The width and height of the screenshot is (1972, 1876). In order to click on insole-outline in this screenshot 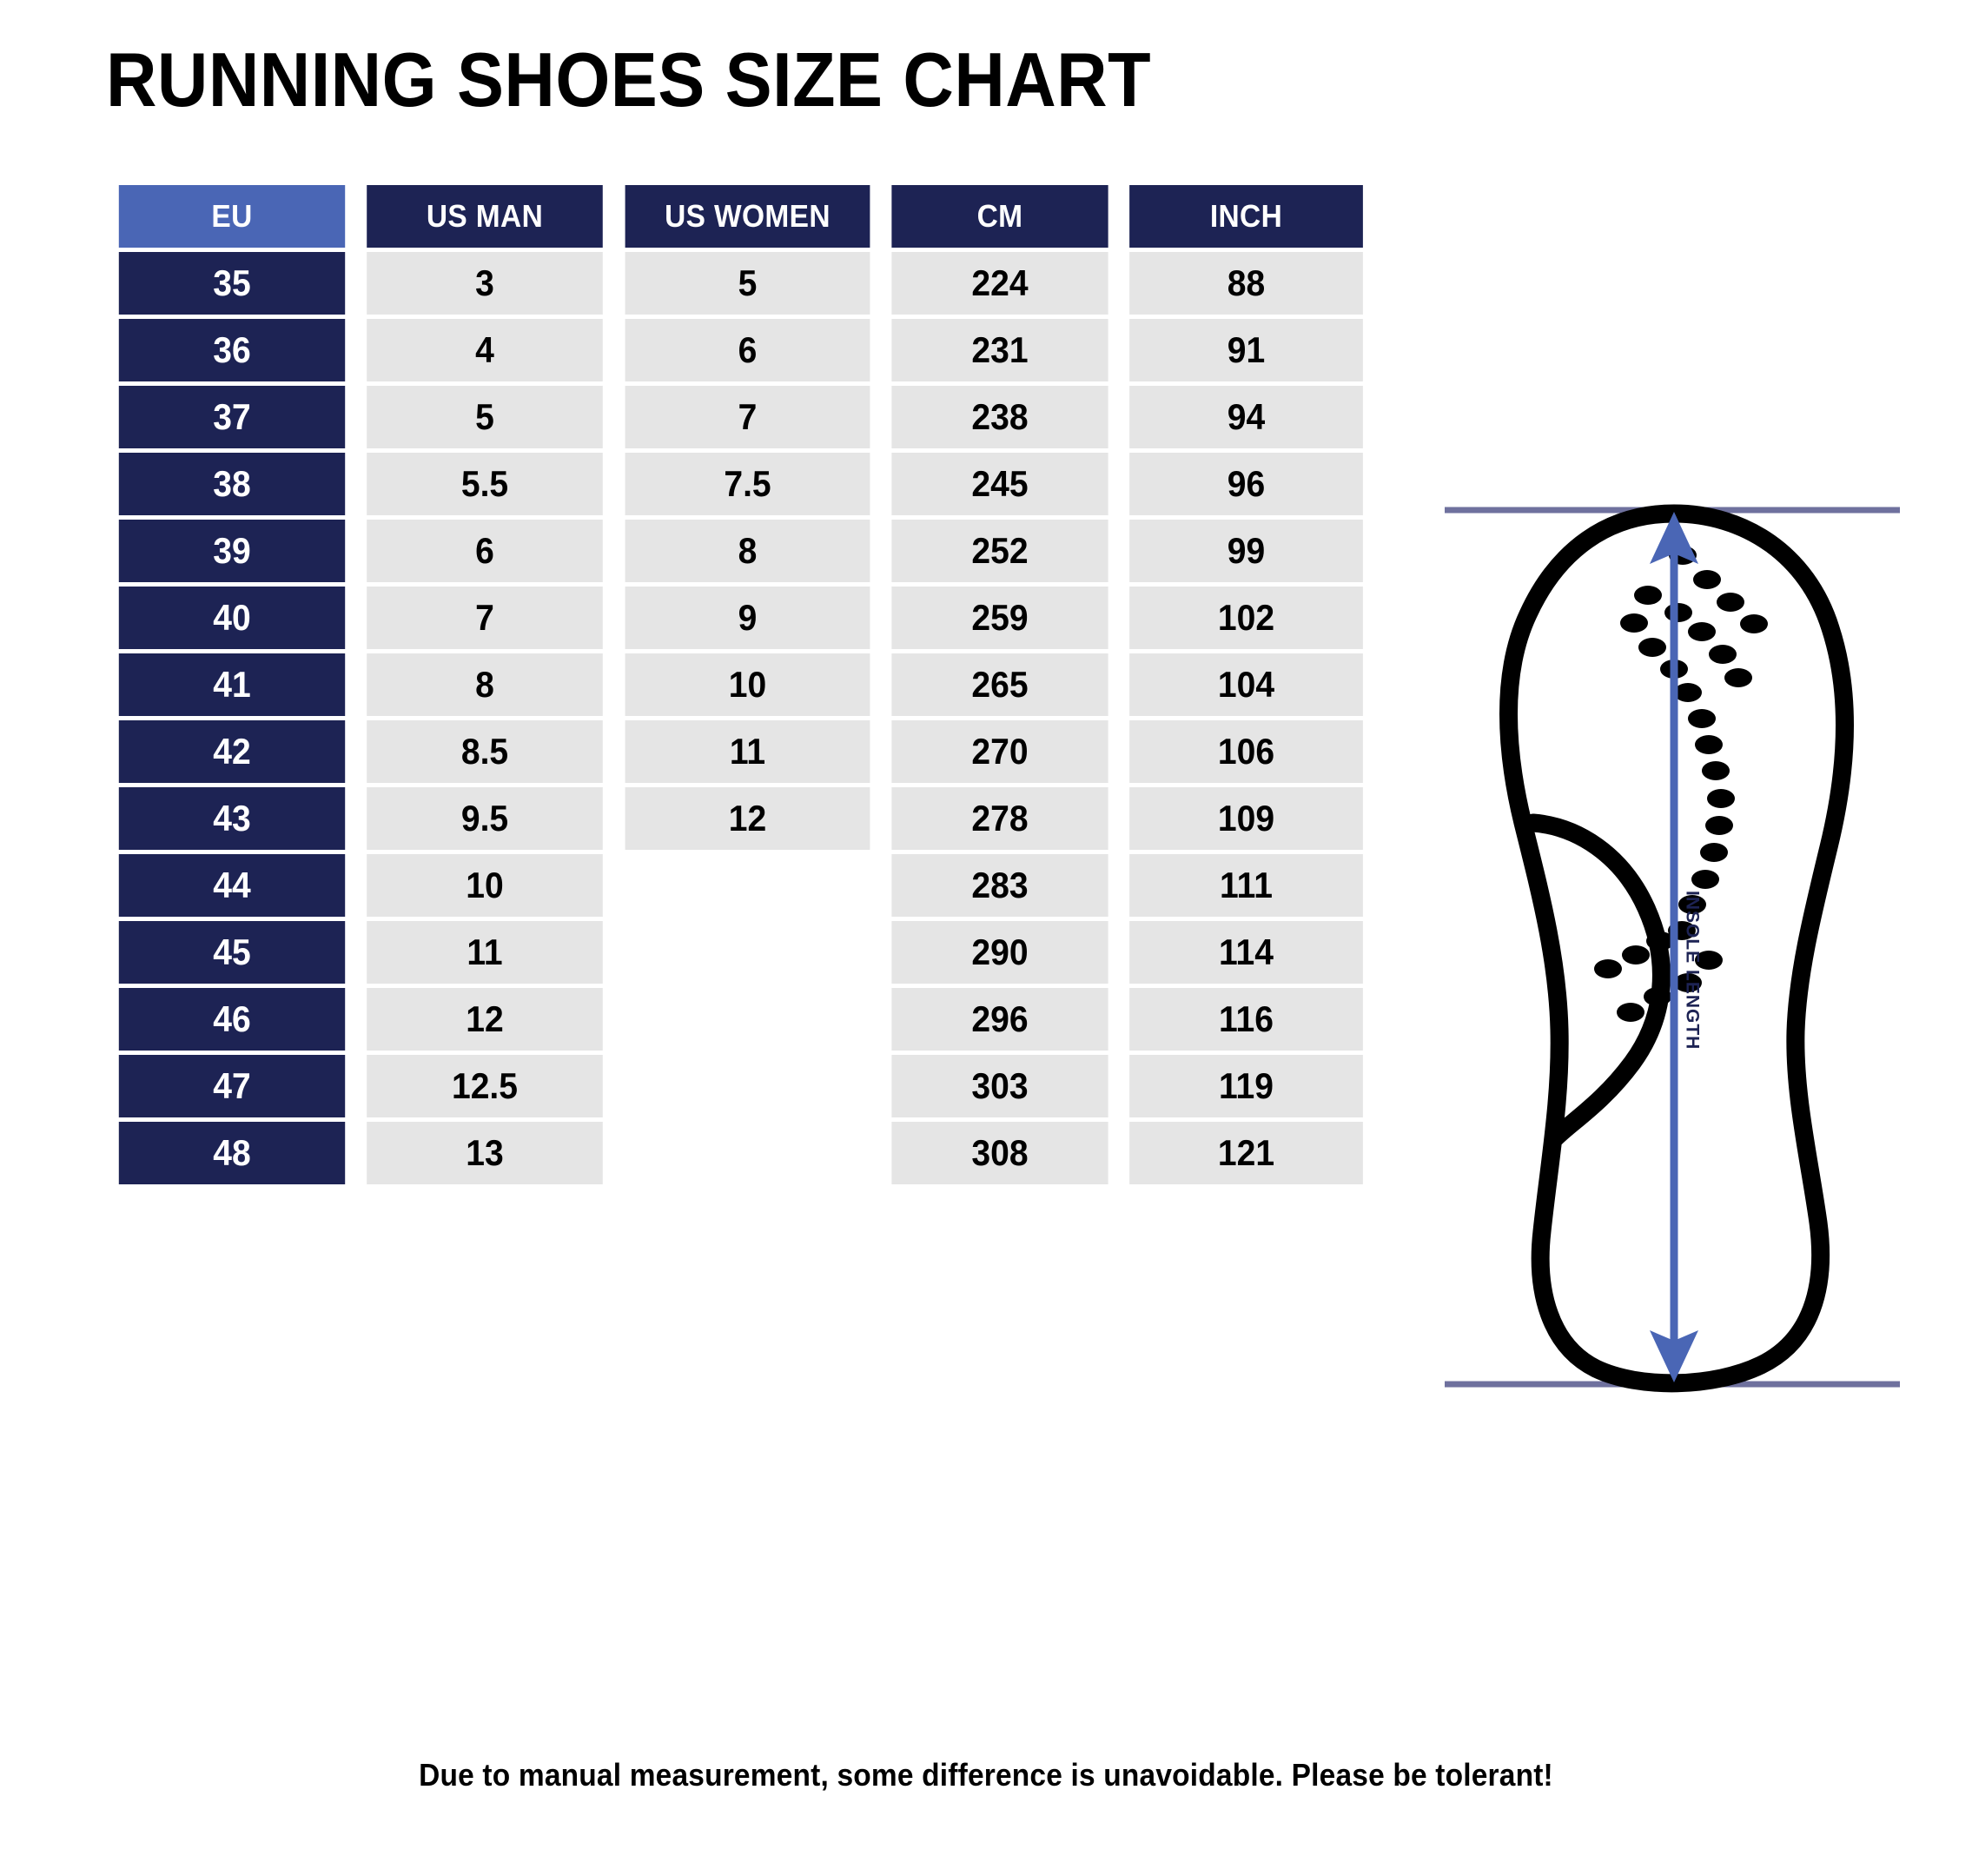, I will do `click(1676, 948)`.